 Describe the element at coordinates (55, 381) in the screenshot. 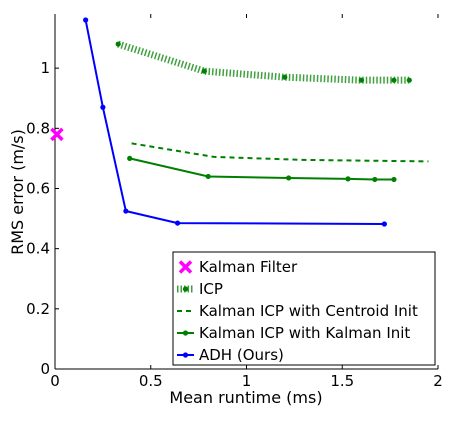

I see `x-tick-label: 0` at that location.